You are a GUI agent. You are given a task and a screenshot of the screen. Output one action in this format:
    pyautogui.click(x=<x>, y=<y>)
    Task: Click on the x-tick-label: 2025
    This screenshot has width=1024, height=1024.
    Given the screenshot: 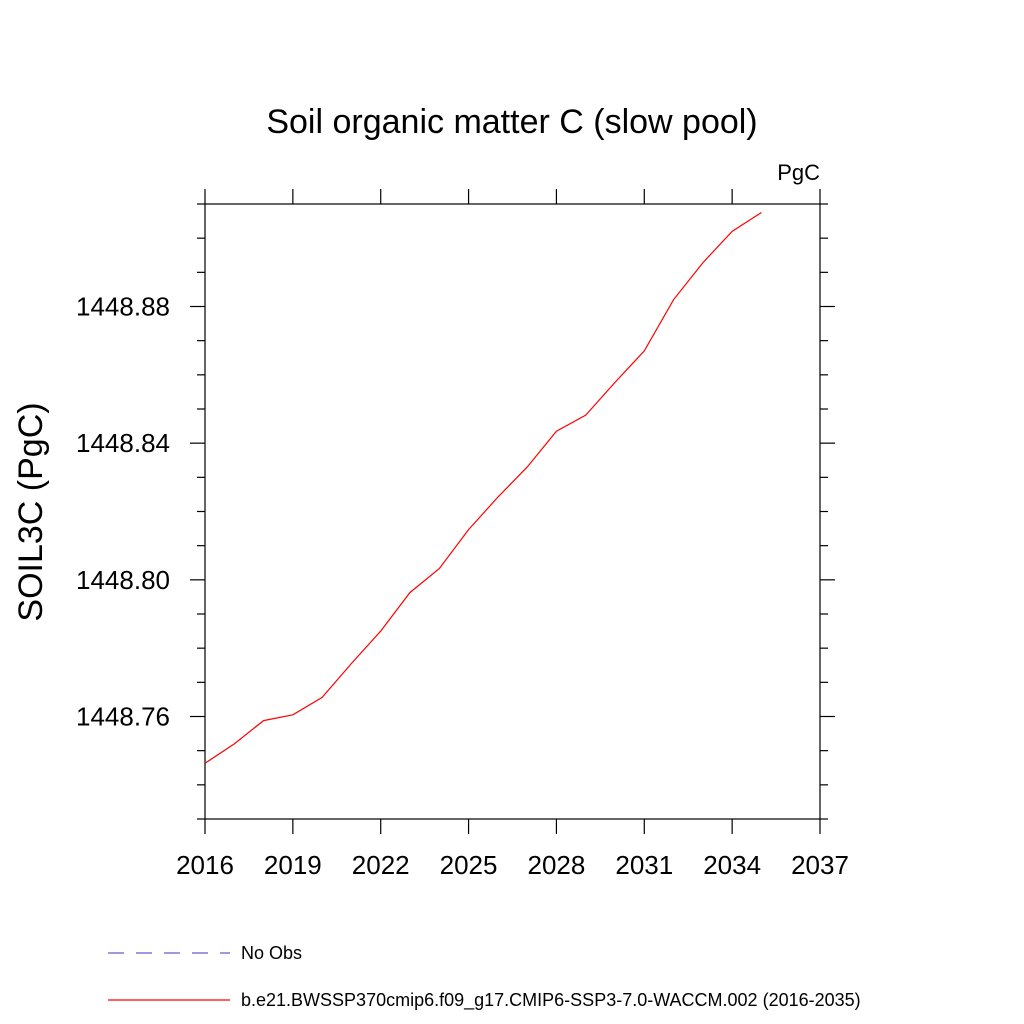 What is the action you would take?
    pyautogui.click(x=469, y=865)
    